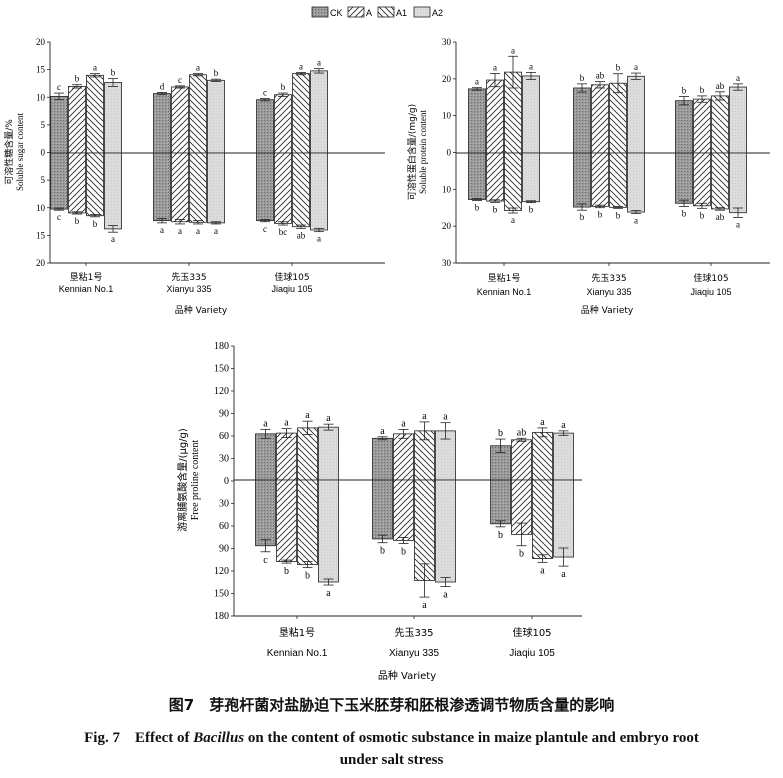 The height and width of the screenshot is (778, 783). What do you see at coordinates (391, 760) in the screenshot?
I see `figure-caption-en-line2: under salt stress` at bounding box center [391, 760].